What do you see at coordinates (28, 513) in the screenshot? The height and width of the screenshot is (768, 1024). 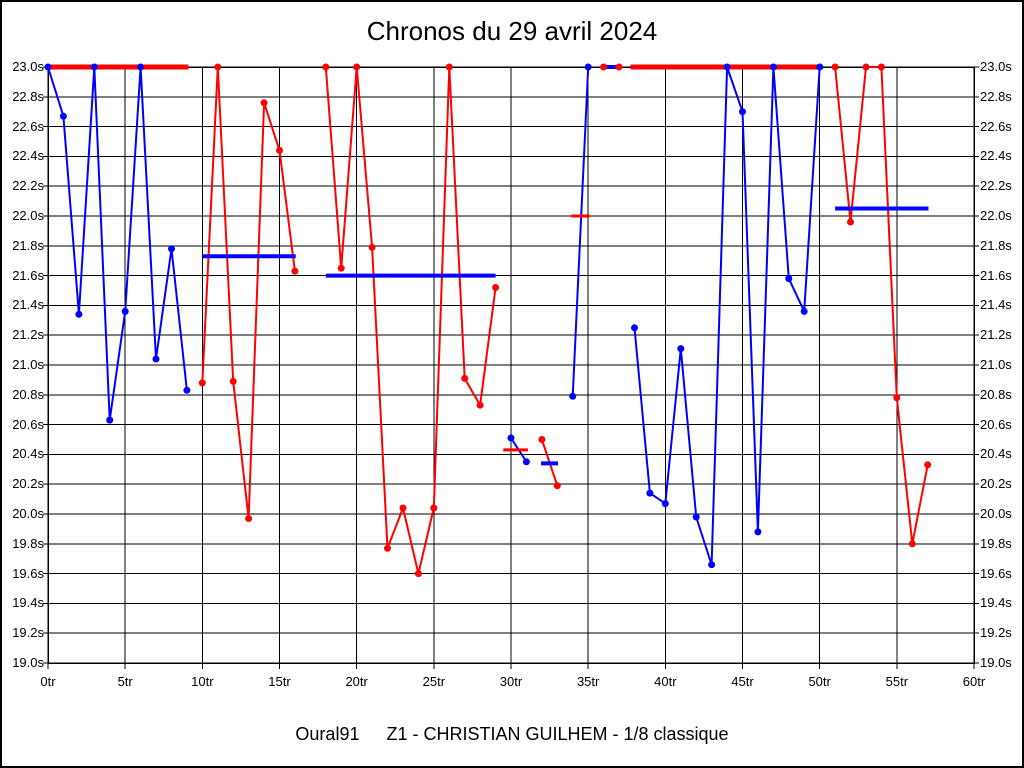 I see `y-tick-label: 20.0s` at bounding box center [28, 513].